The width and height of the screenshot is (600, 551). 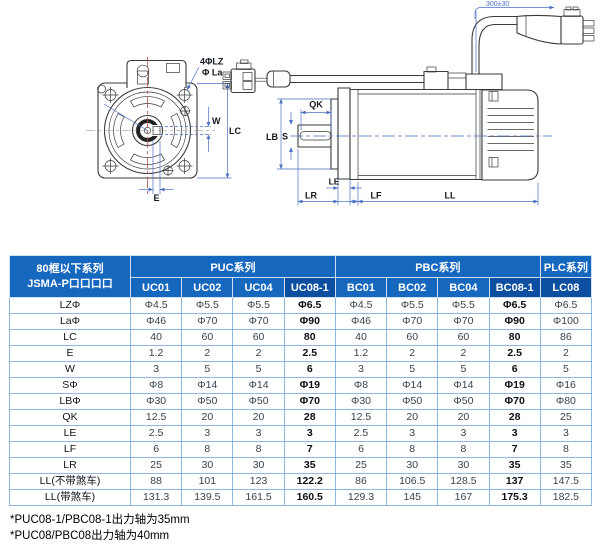 What do you see at coordinates (70, 337) in the screenshot?
I see `row-label: LC` at bounding box center [70, 337].